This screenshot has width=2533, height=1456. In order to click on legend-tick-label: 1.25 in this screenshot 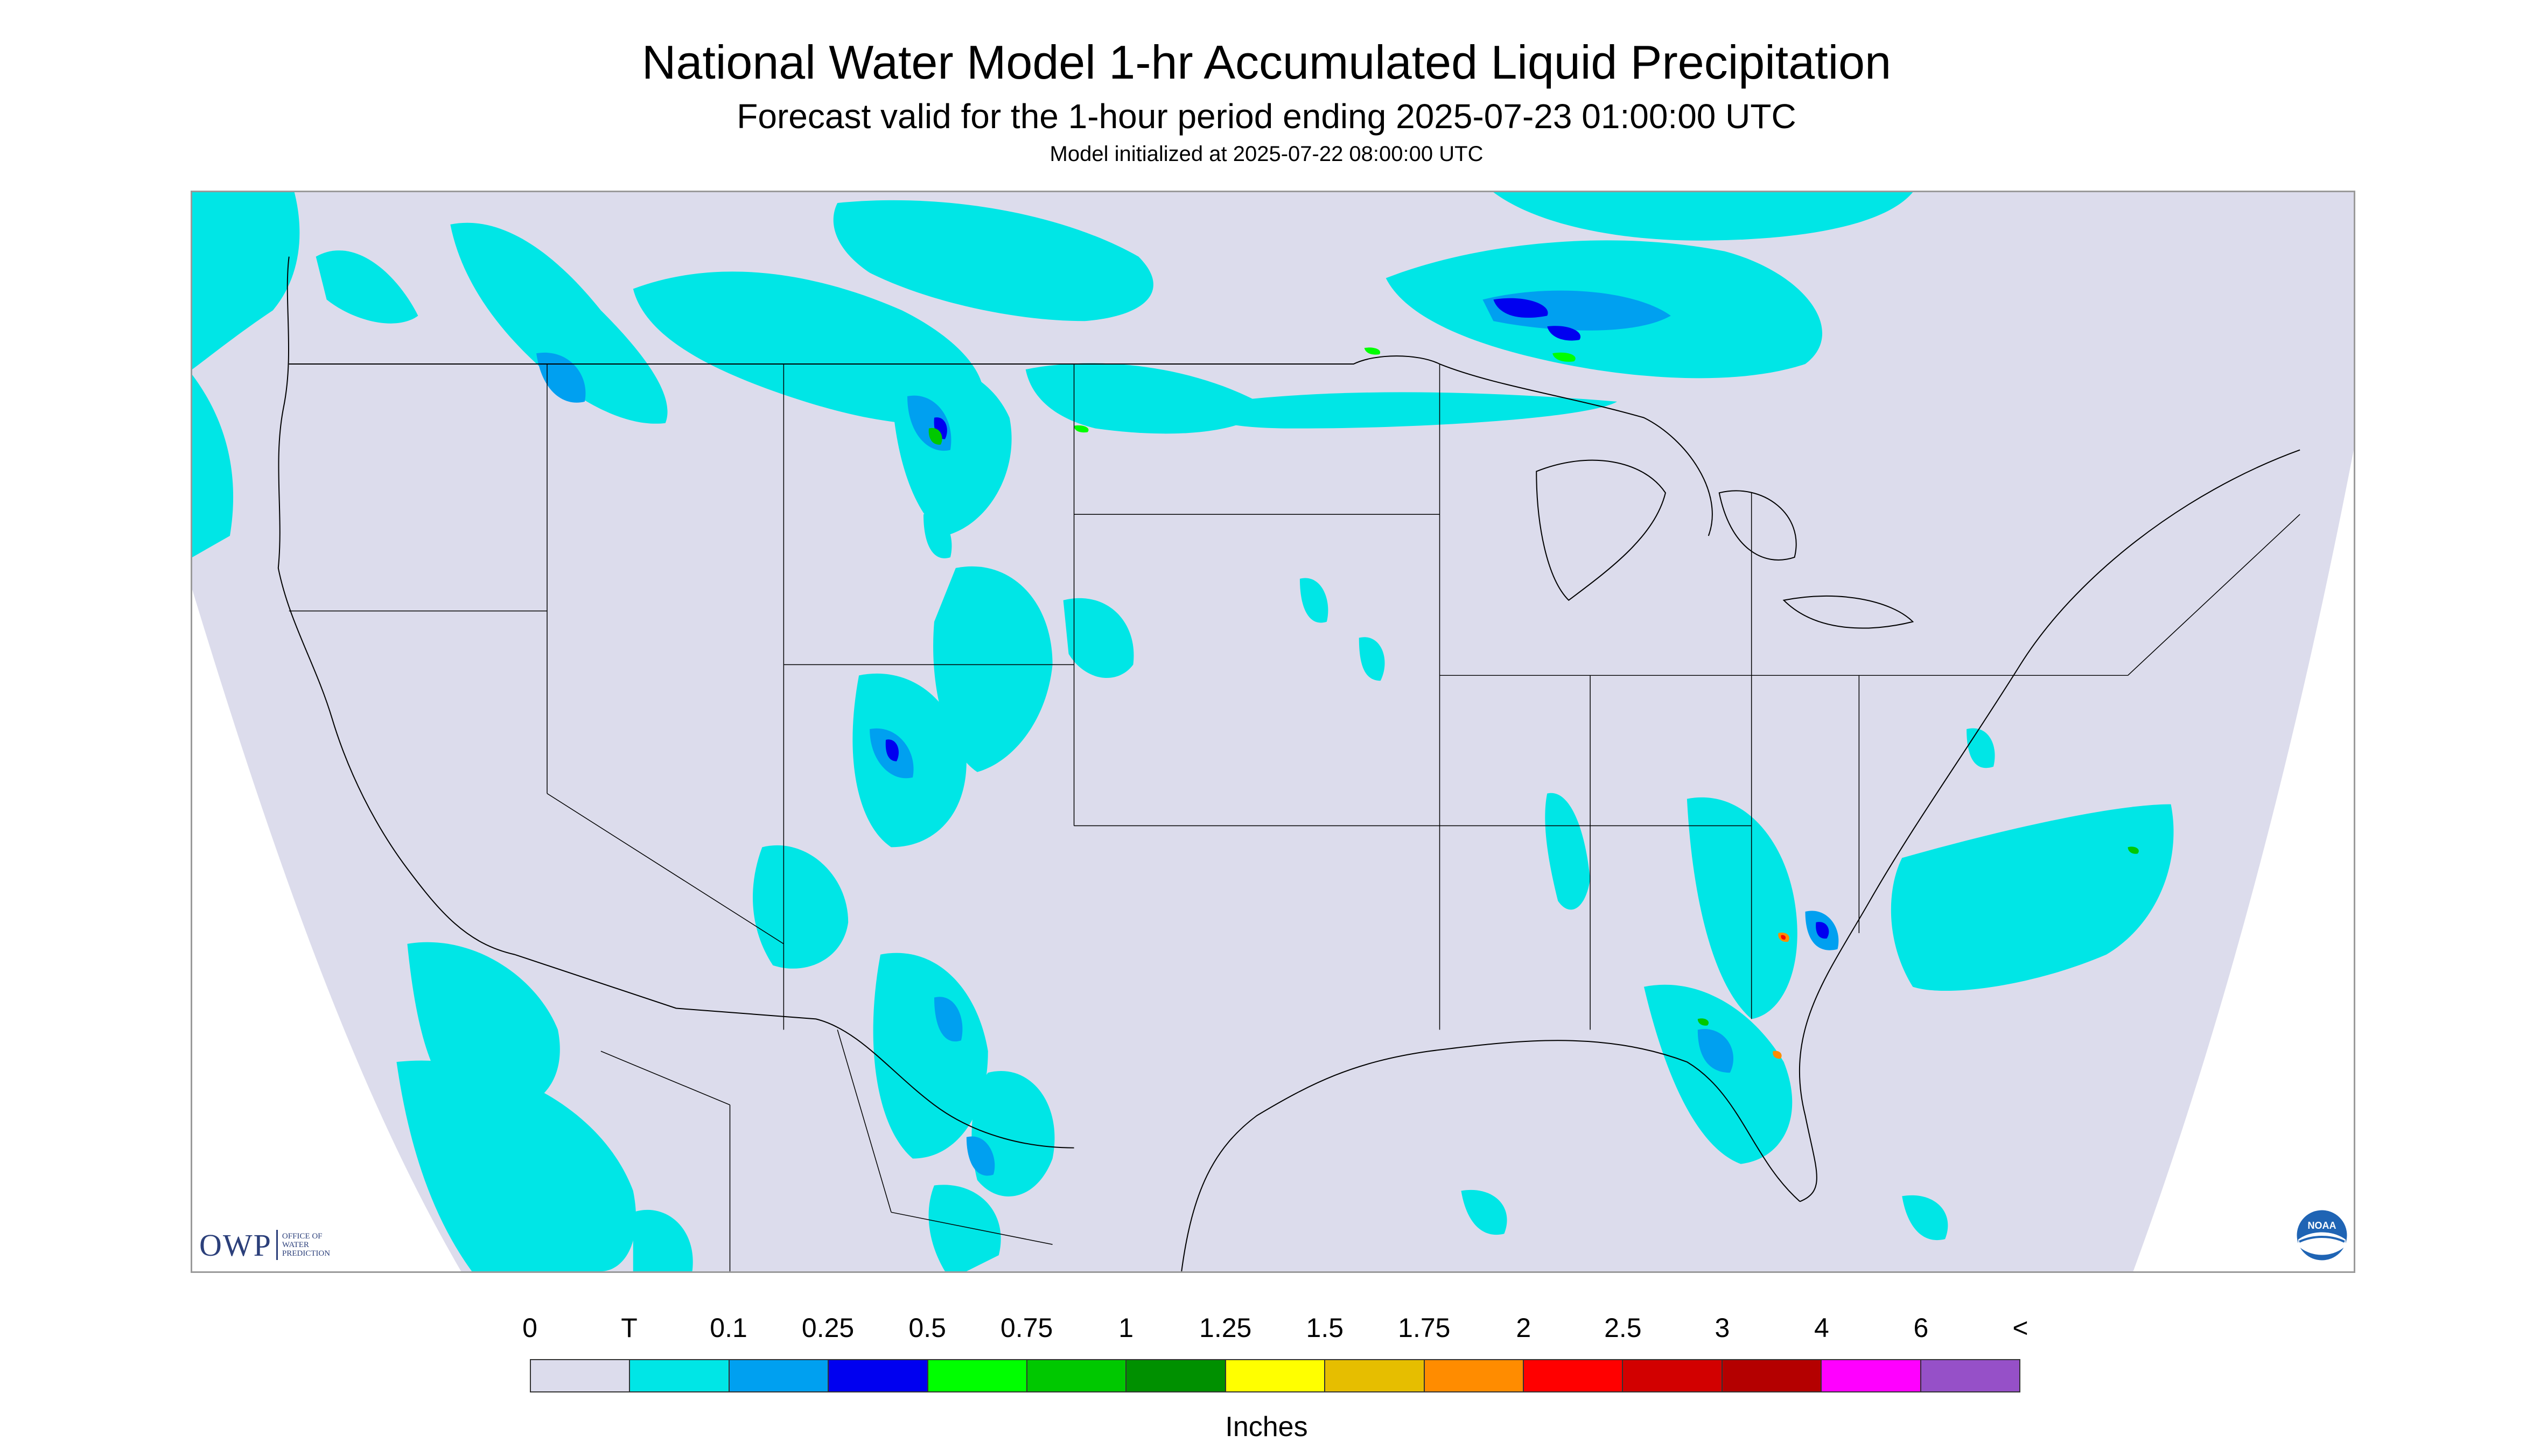, I will do `click(1225, 1328)`.